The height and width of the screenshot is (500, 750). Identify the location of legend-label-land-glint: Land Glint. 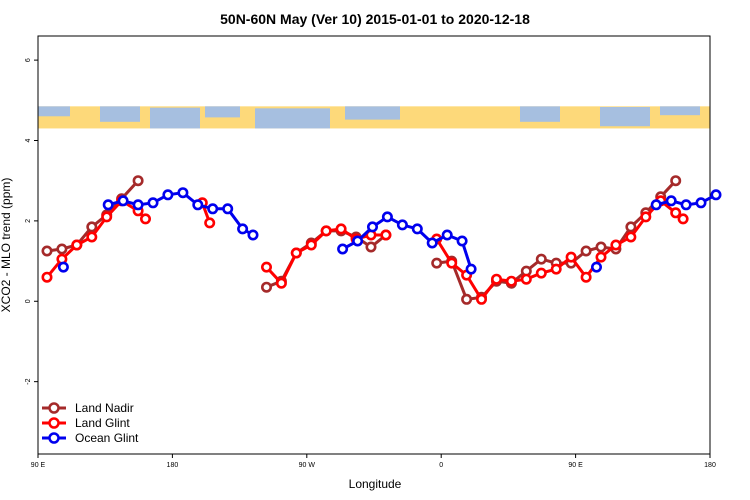
(102, 423).